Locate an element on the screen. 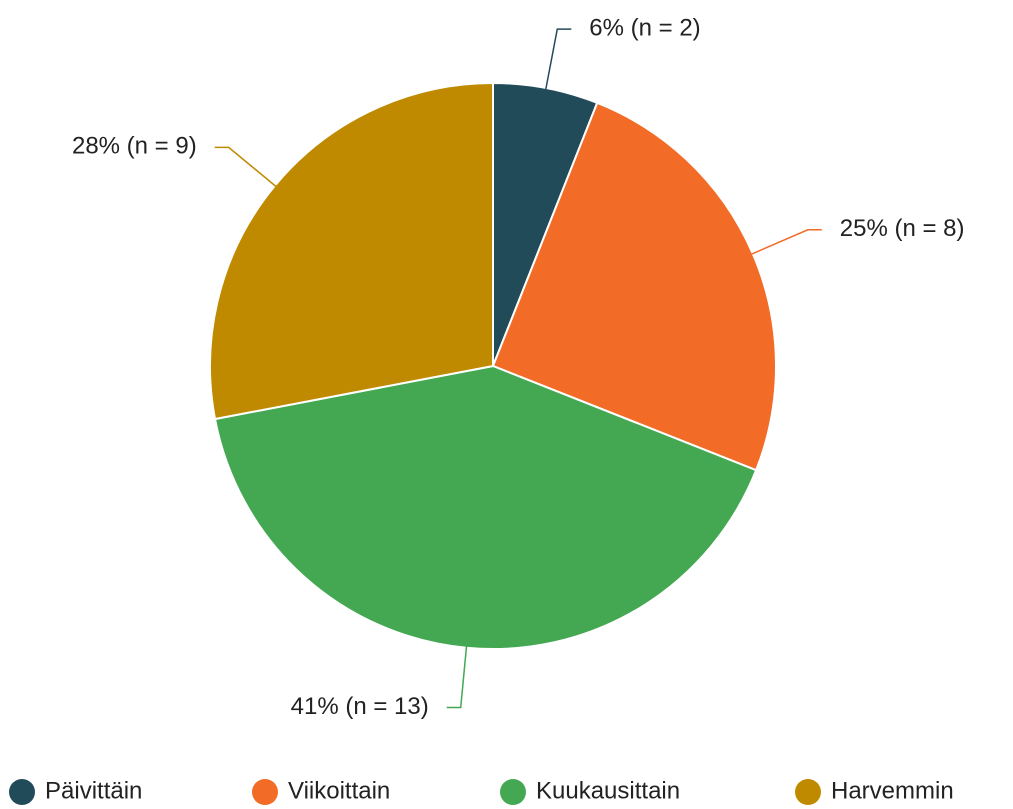  legend-label: Päivittäin is located at coordinates (93, 790).